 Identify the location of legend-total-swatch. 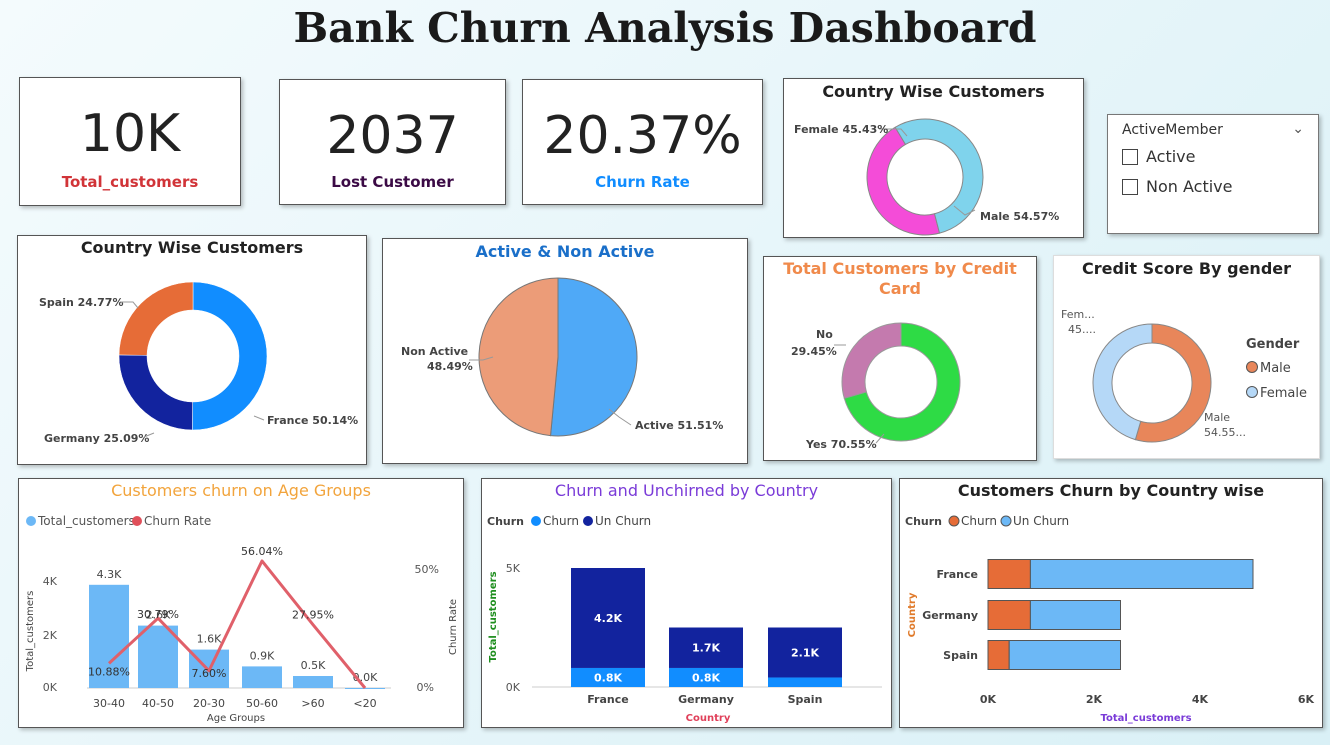
(31, 521).